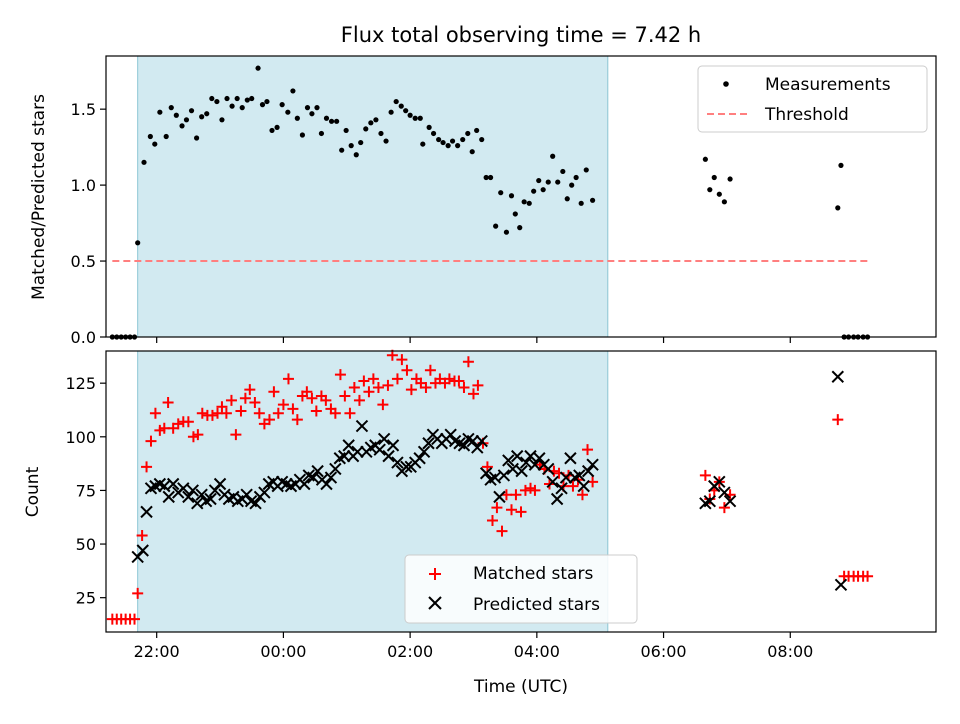  I want to click on top-legend: Measurements Threshold, so click(812, 99).